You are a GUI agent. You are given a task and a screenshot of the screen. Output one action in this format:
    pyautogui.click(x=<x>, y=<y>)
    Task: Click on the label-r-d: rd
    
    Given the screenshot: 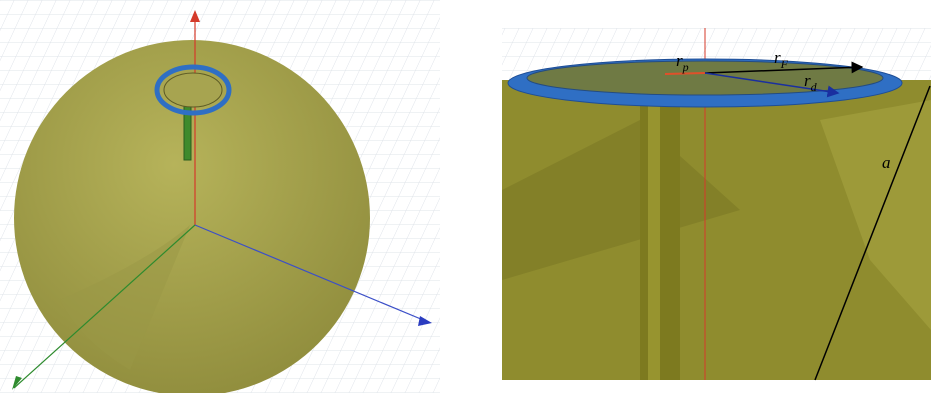 What is the action you would take?
    pyautogui.click(x=811, y=82)
    